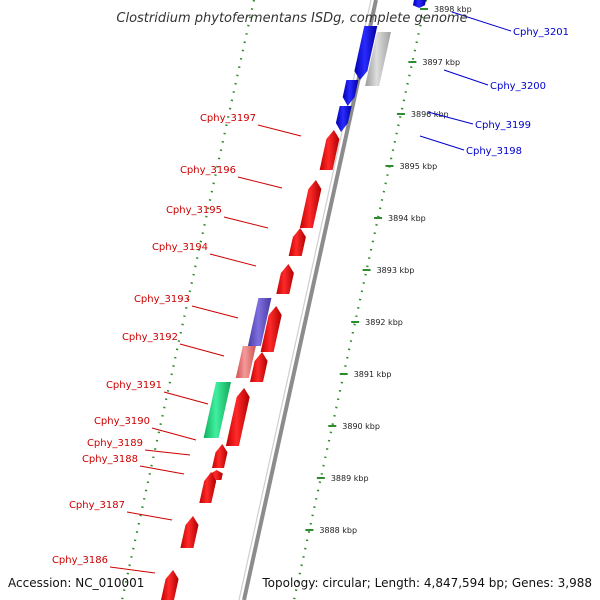 The height and width of the screenshot is (600, 600). Describe the element at coordinates (208, 170) in the screenshot. I see `gene-label-plus: Cphy_3196` at that location.